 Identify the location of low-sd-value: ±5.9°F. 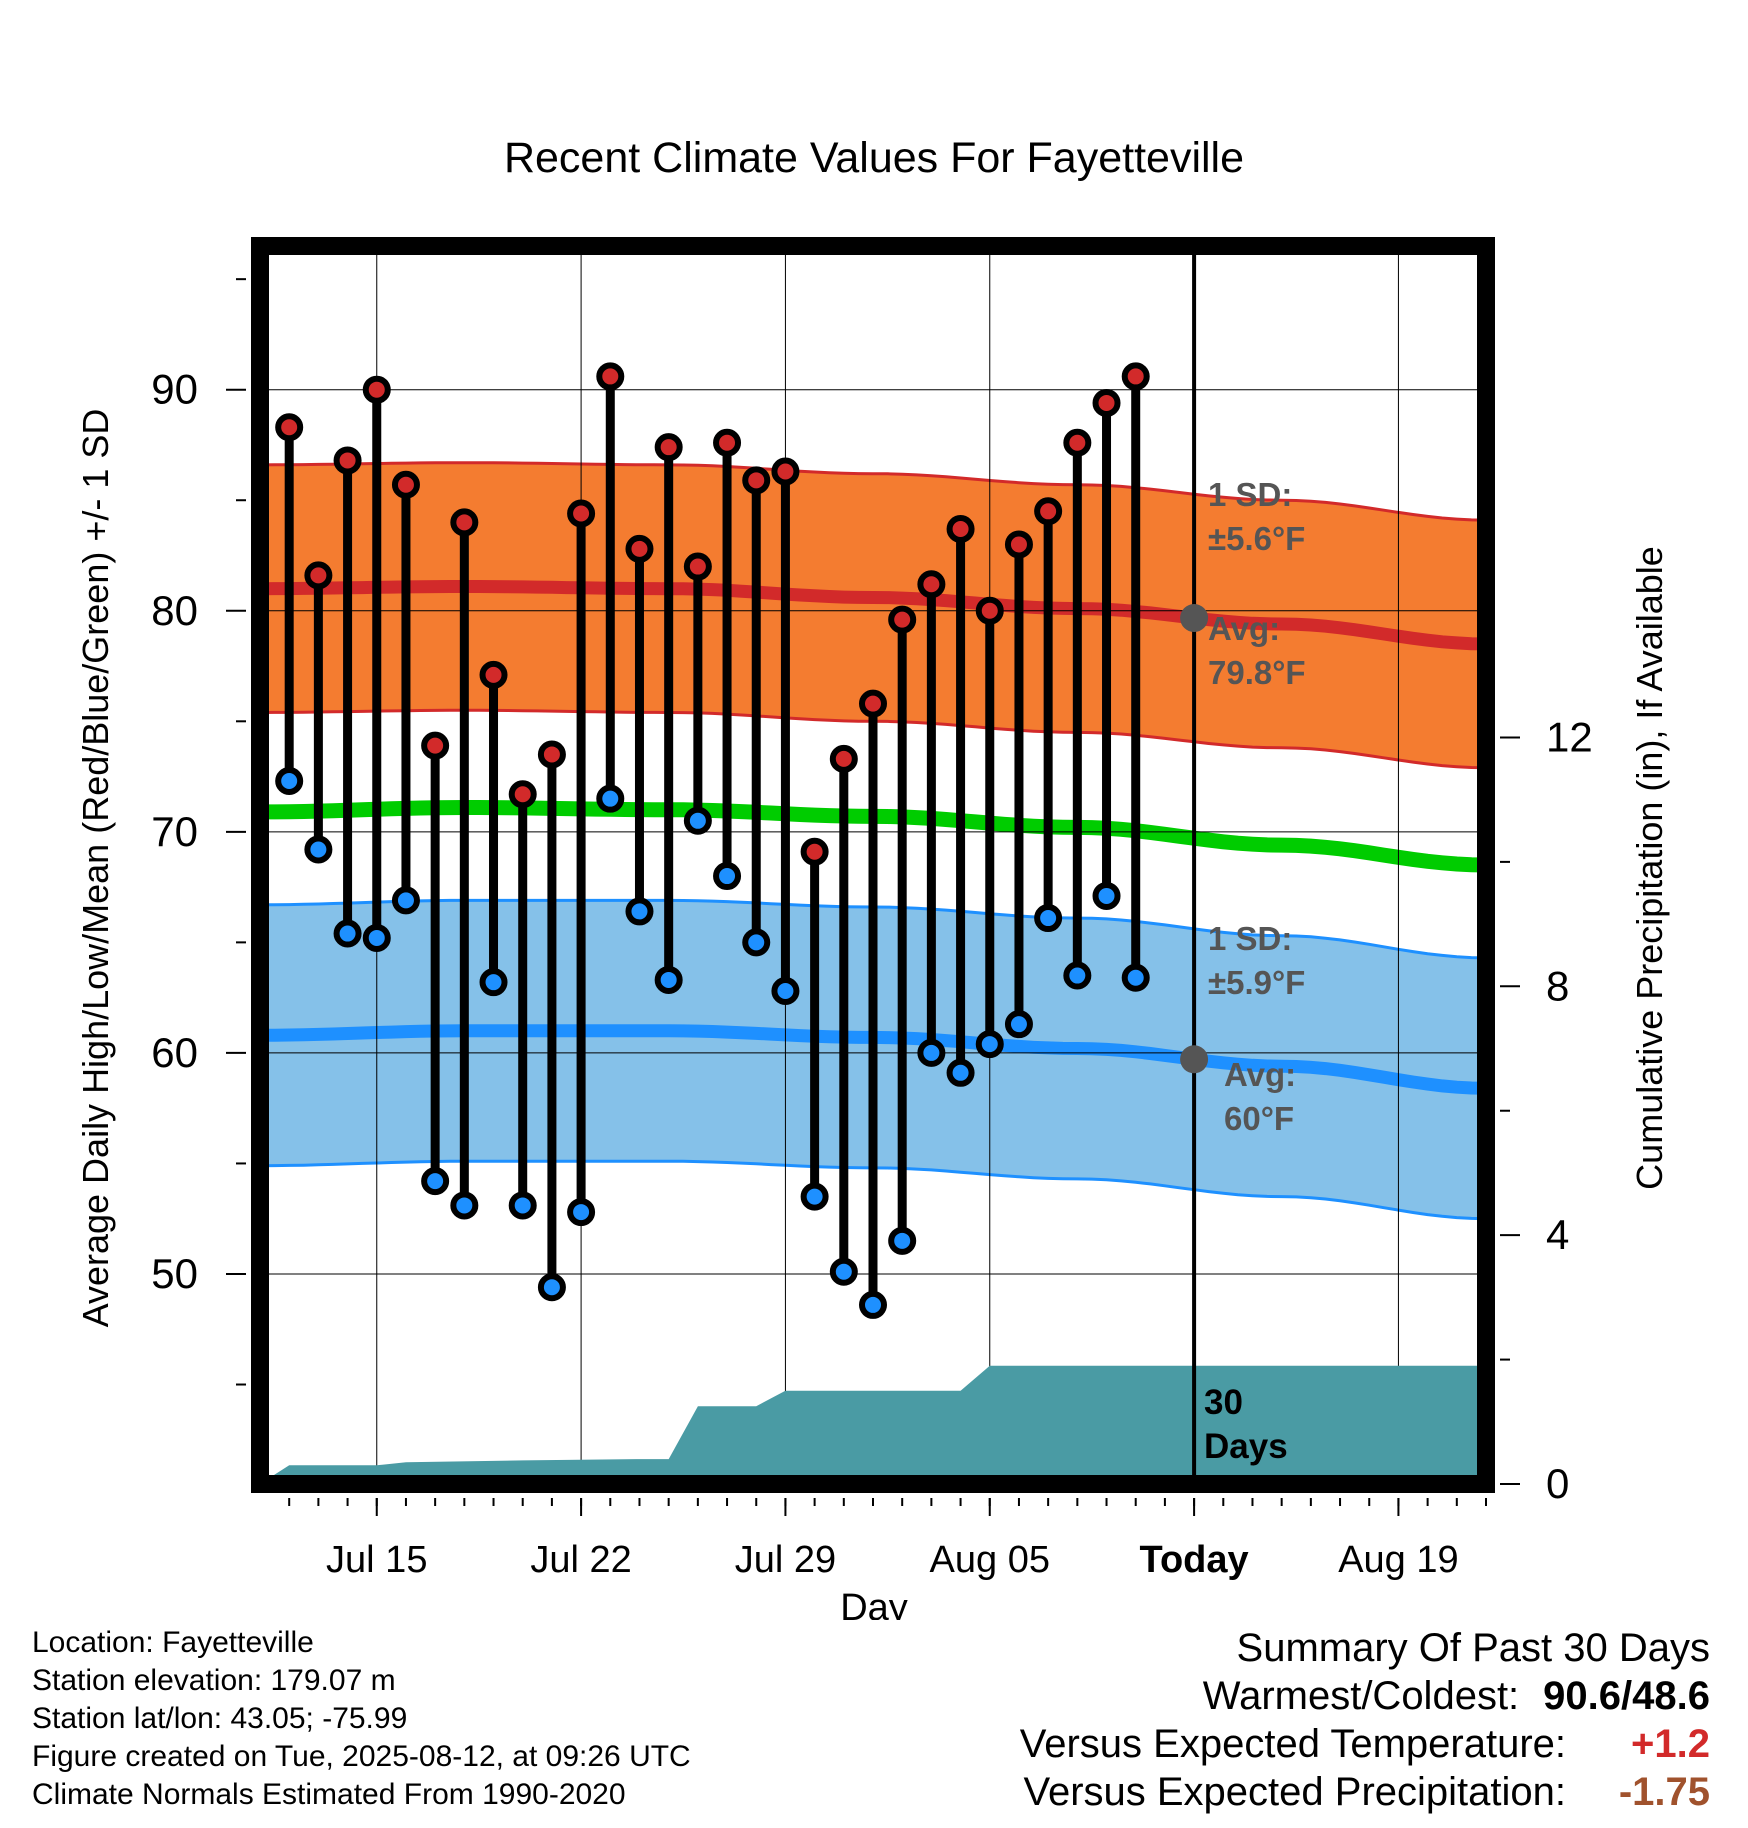
(1256, 982).